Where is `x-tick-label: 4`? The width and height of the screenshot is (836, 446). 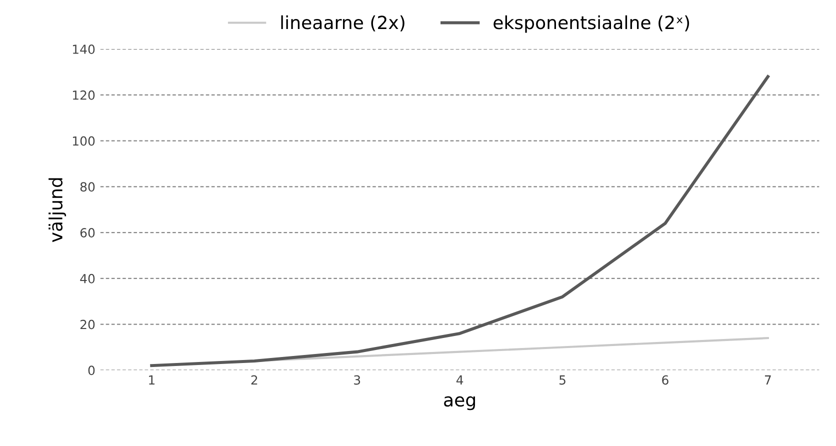 x-tick-label: 4 is located at coordinates (460, 380).